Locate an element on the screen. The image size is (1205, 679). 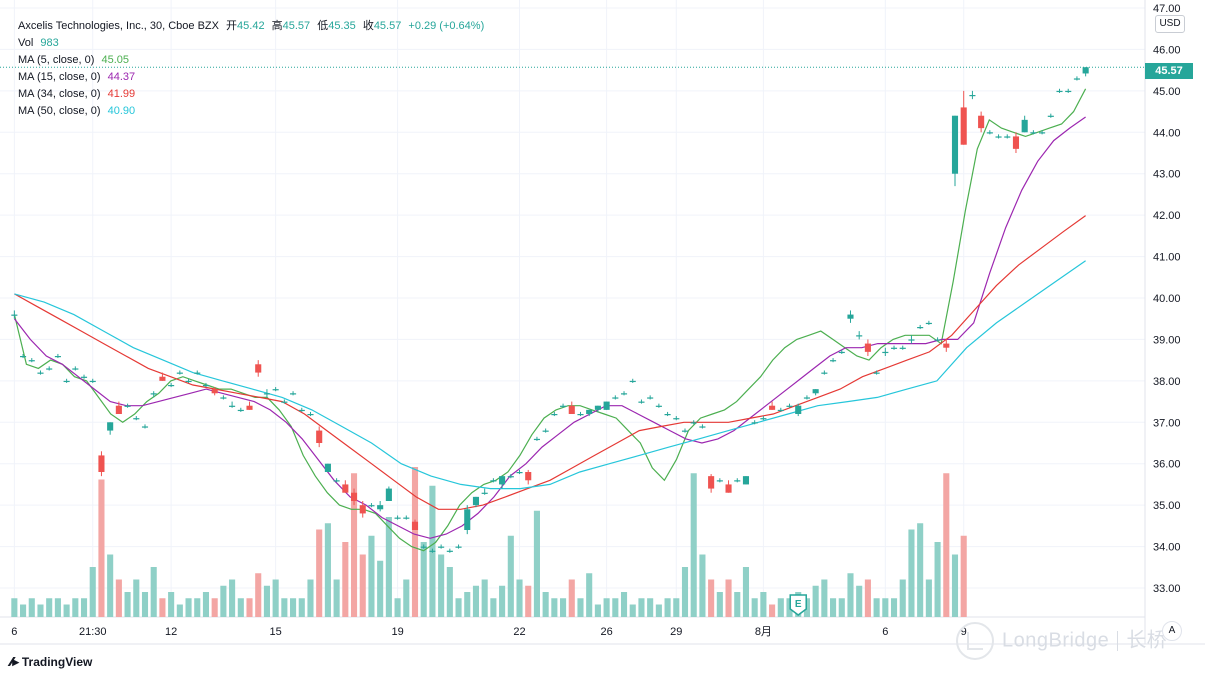
y-tick-label: 41.00 is located at coordinates (1167, 258).